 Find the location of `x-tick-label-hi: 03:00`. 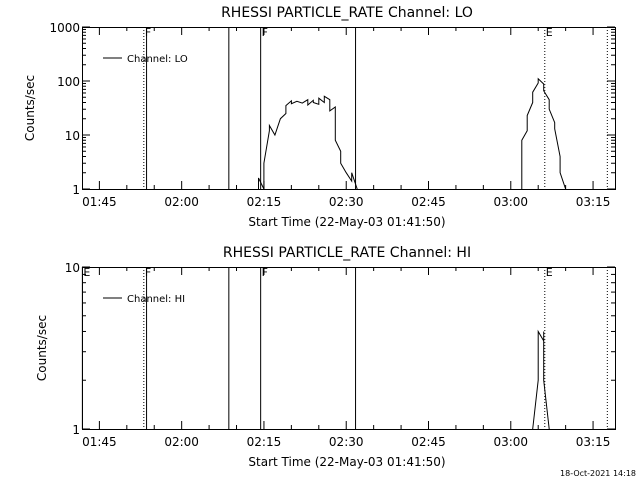

x-tick-label-hi: 03:00 is located at coordinates (510, 442).